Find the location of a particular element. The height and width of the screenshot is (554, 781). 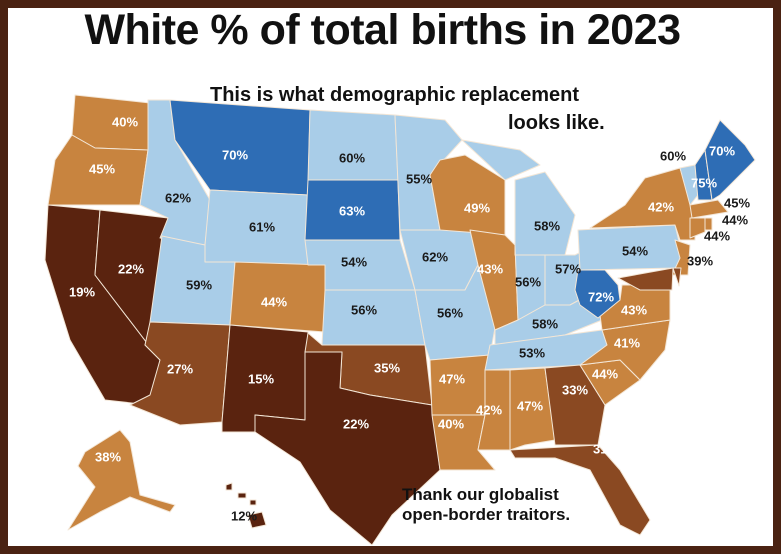

state-ct is located at coordinates (697, 228).